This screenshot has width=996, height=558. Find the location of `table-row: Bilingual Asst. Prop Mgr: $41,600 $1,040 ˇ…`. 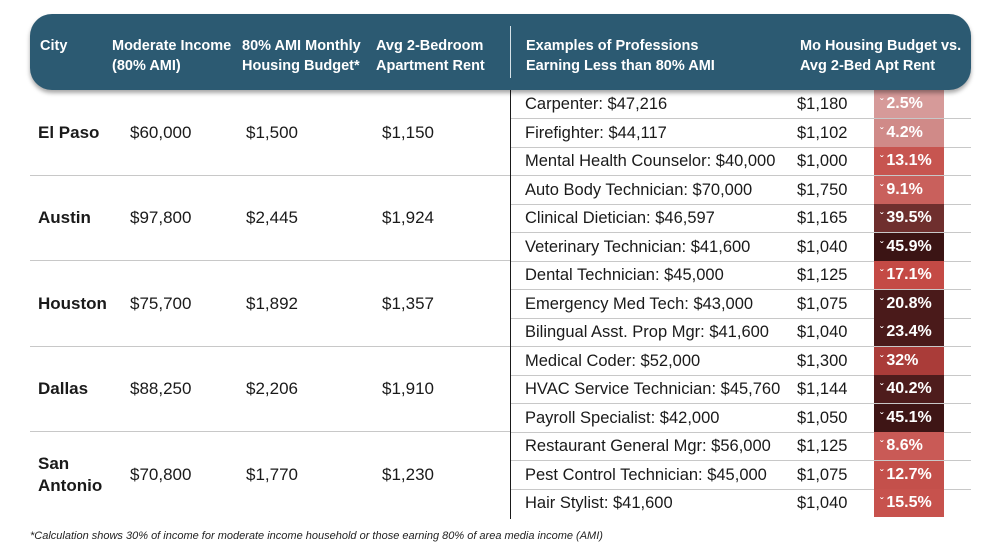

table-row: Bilingual Asst. Prop Mgr: $41,600 $1,040 ˇ… is located at coordinates (741, 332).